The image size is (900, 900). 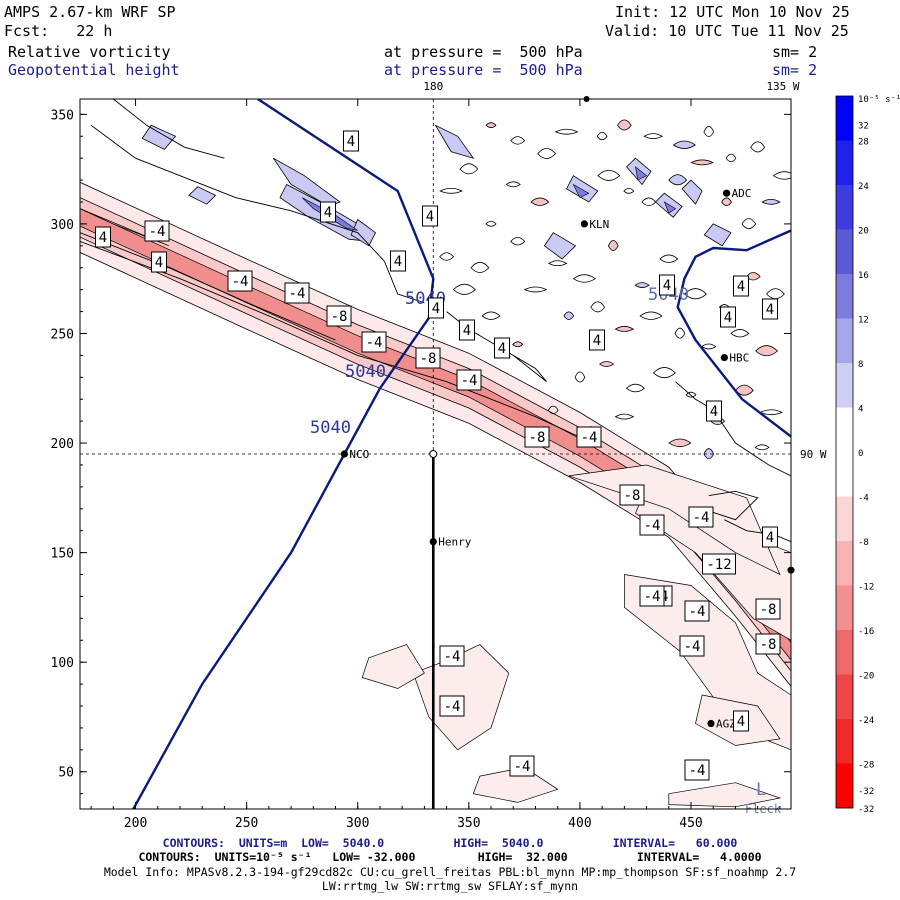 I want to click on colorbar-frame, so click(x=844, y=452).